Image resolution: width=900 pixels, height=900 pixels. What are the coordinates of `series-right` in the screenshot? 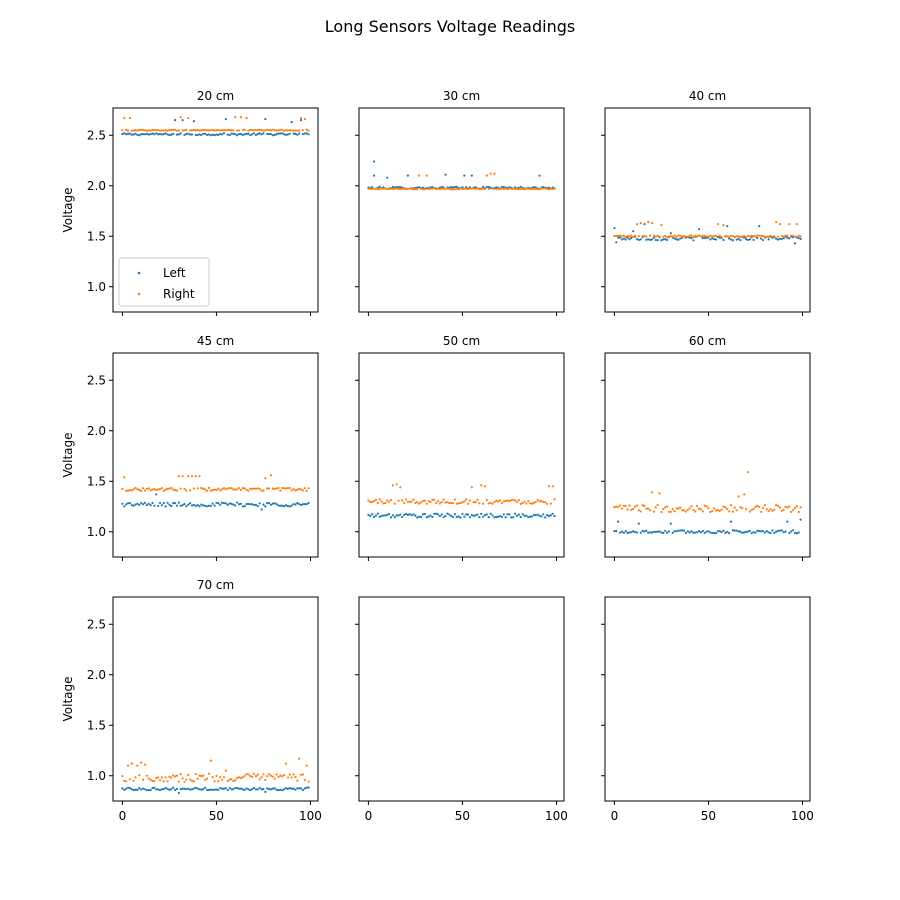 It's located at (215, 770).